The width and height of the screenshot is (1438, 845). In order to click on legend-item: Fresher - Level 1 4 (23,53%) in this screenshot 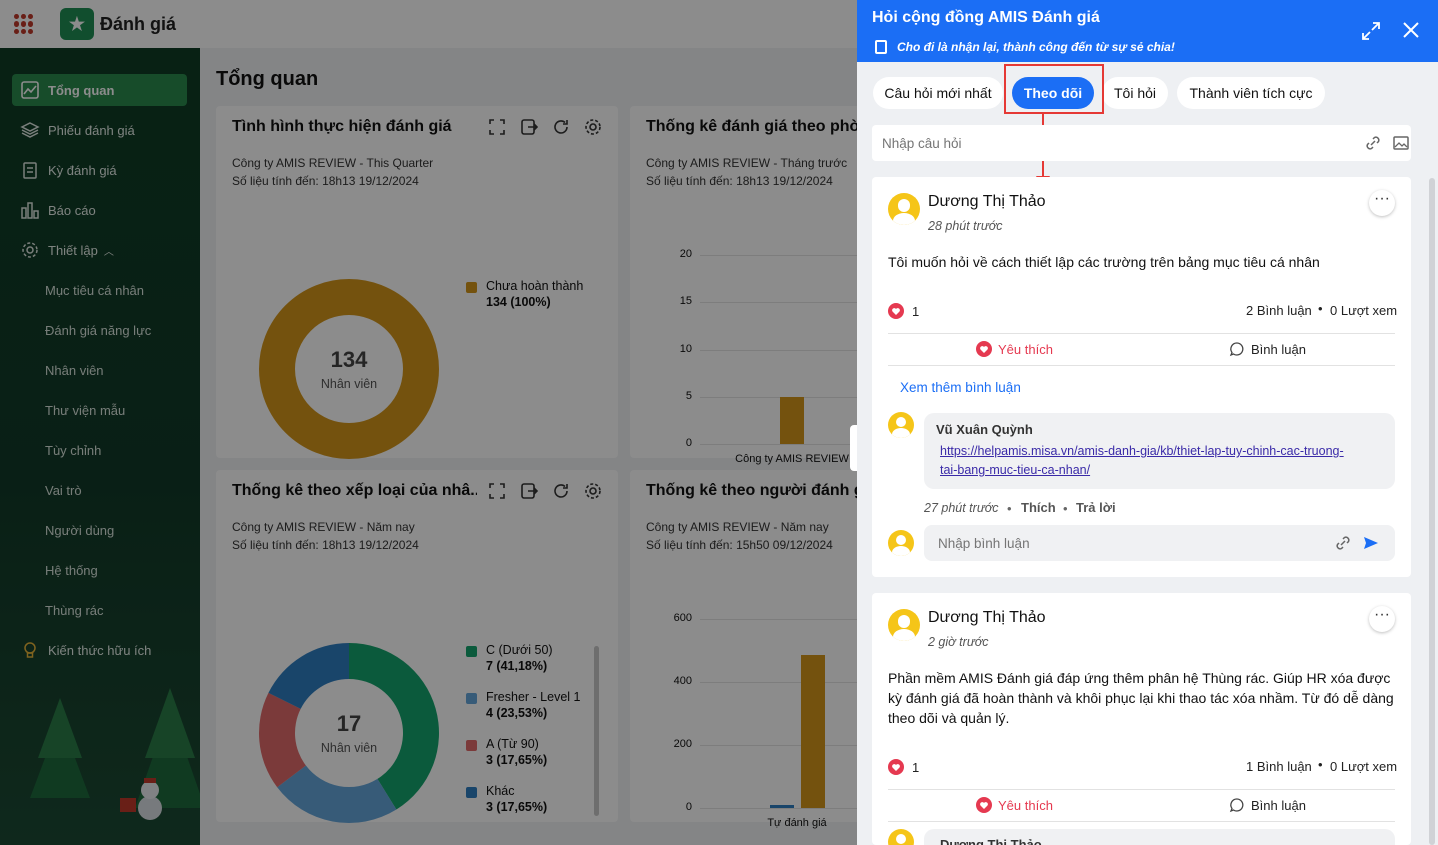, I will do `click(523, 705)`.